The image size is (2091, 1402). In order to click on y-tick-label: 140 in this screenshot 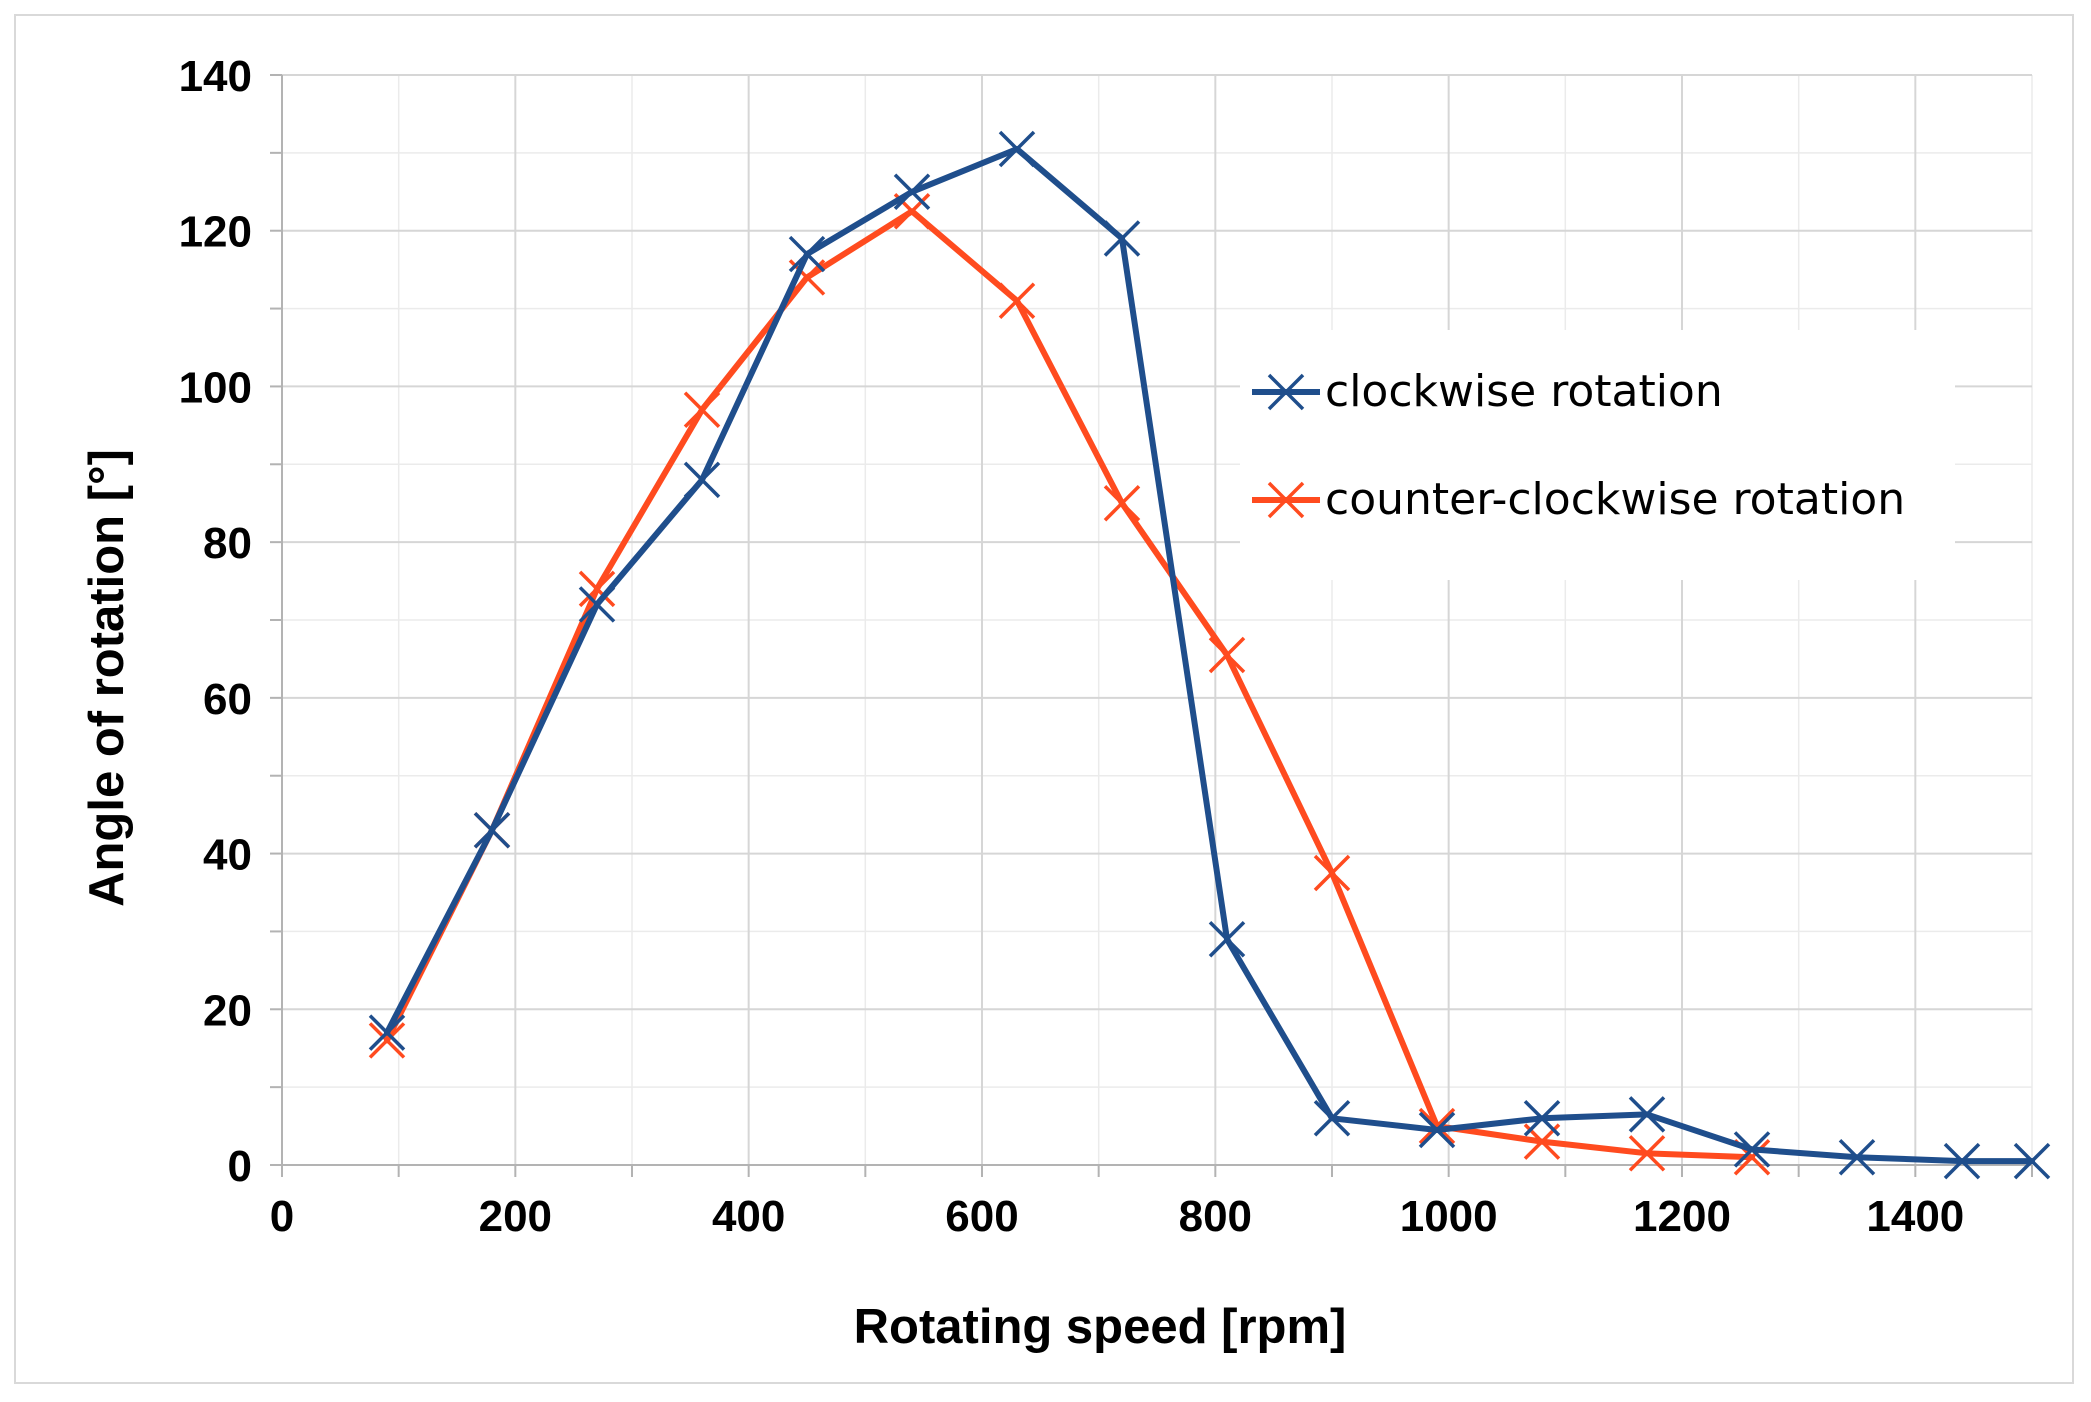, I will do `click(215, 76)`.